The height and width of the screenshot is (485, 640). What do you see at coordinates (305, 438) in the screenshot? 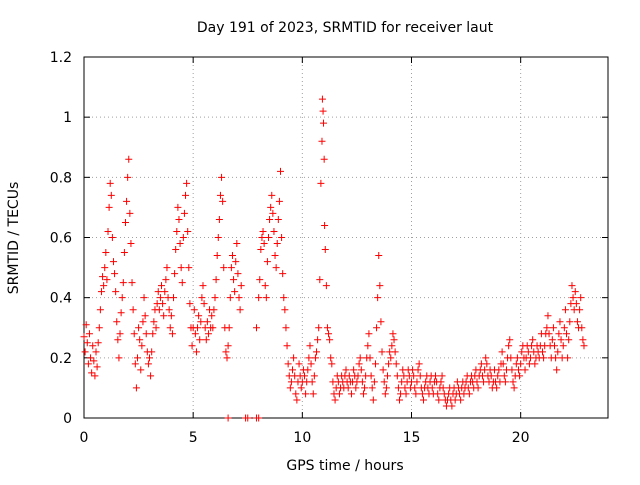
I see `x-tick-labels: 0 5 10 15 20` at bounding box center [305, 438].